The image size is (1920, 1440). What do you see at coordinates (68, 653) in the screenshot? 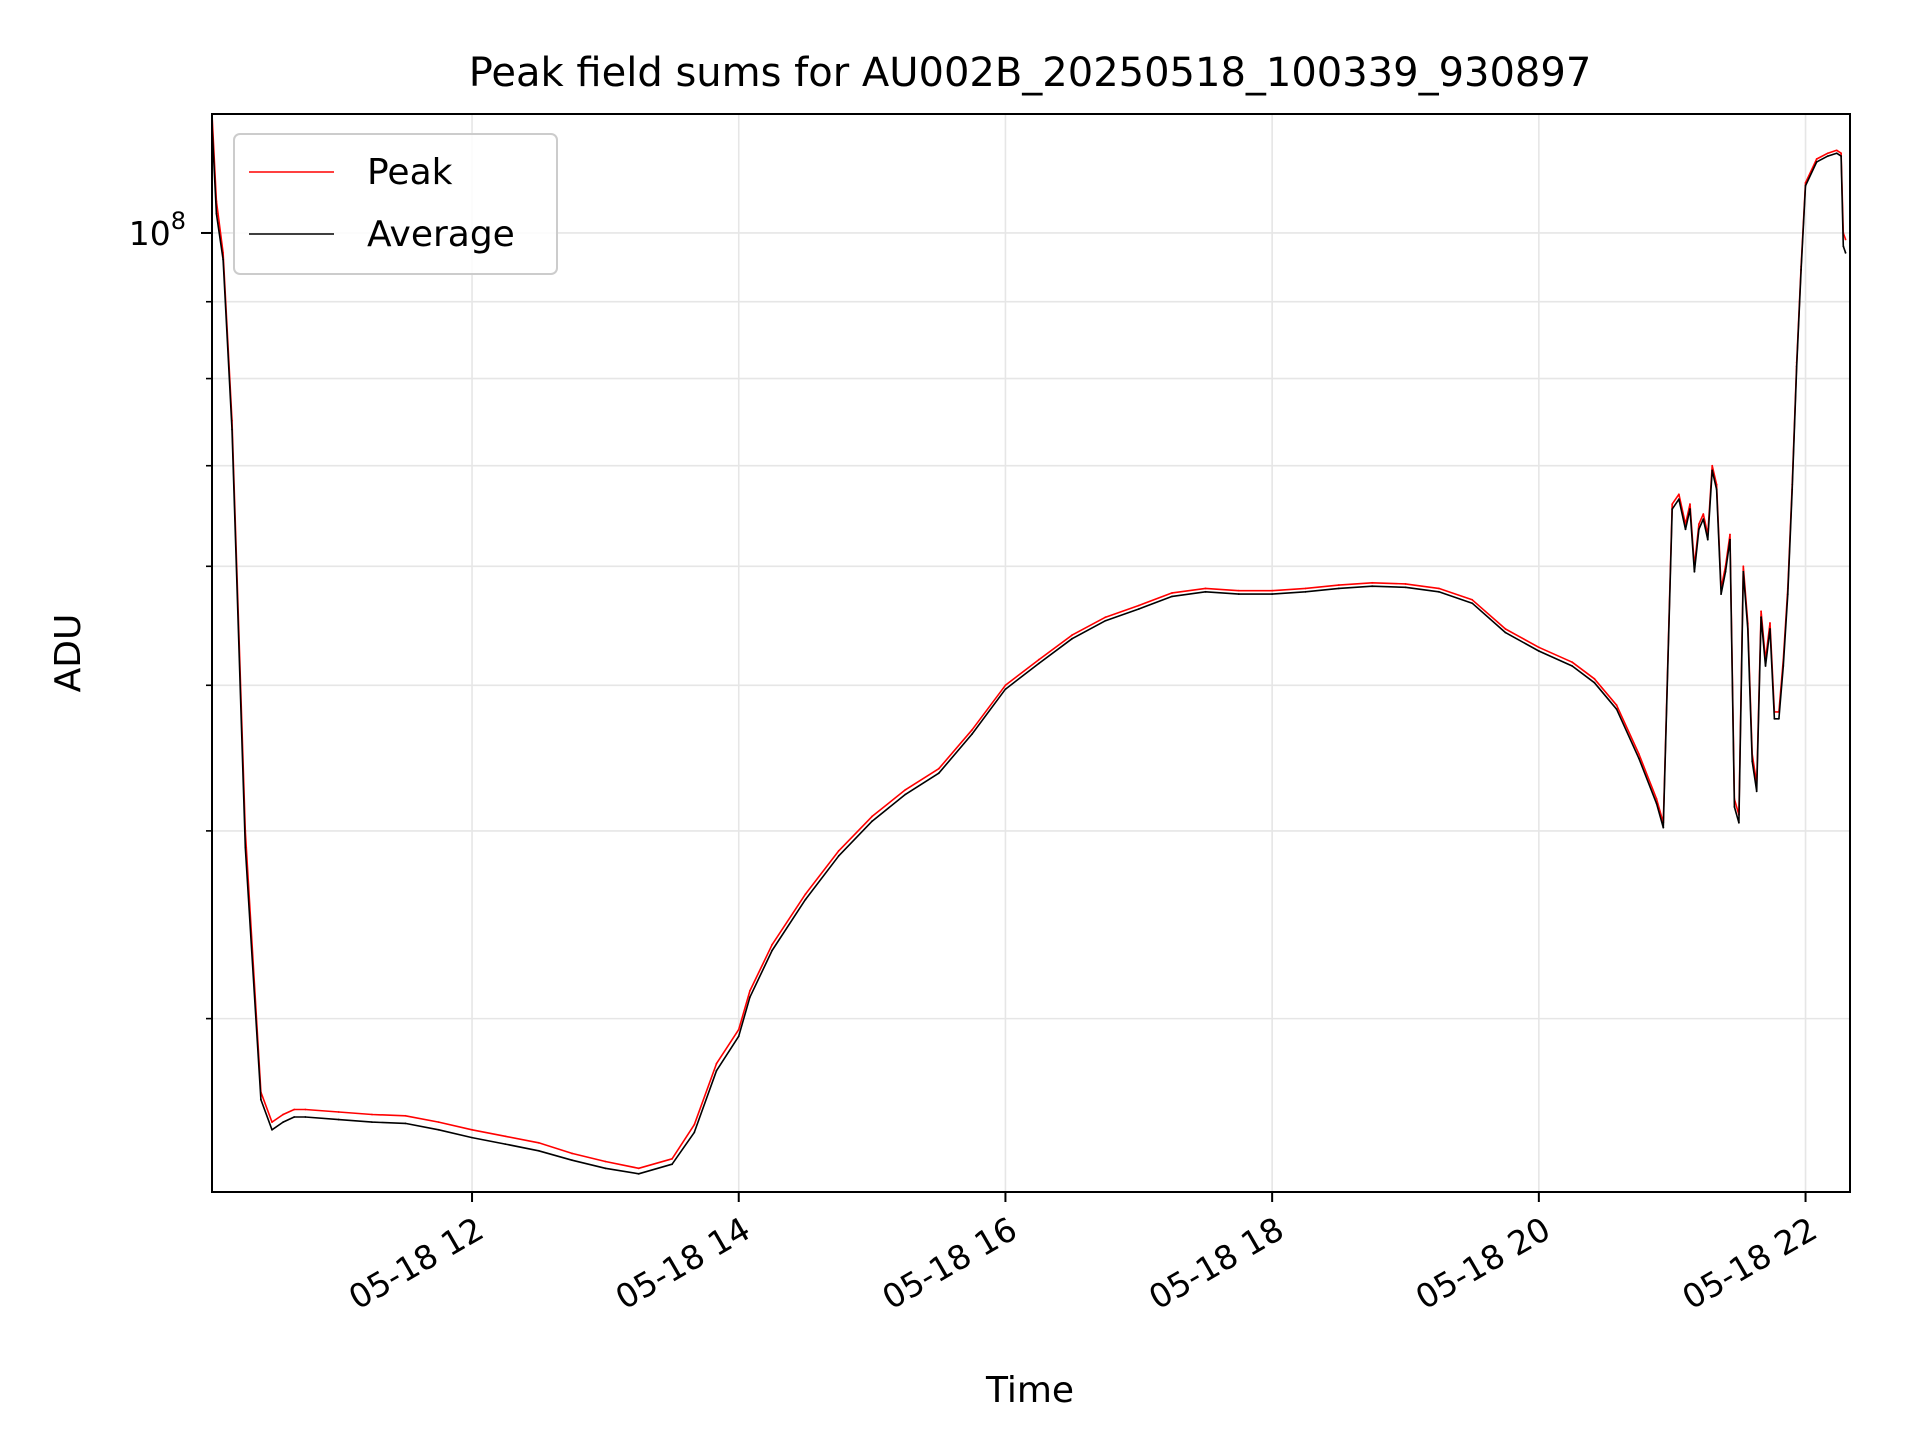
I see `y-axis-label: ADU` at bounding box center [68, 653].